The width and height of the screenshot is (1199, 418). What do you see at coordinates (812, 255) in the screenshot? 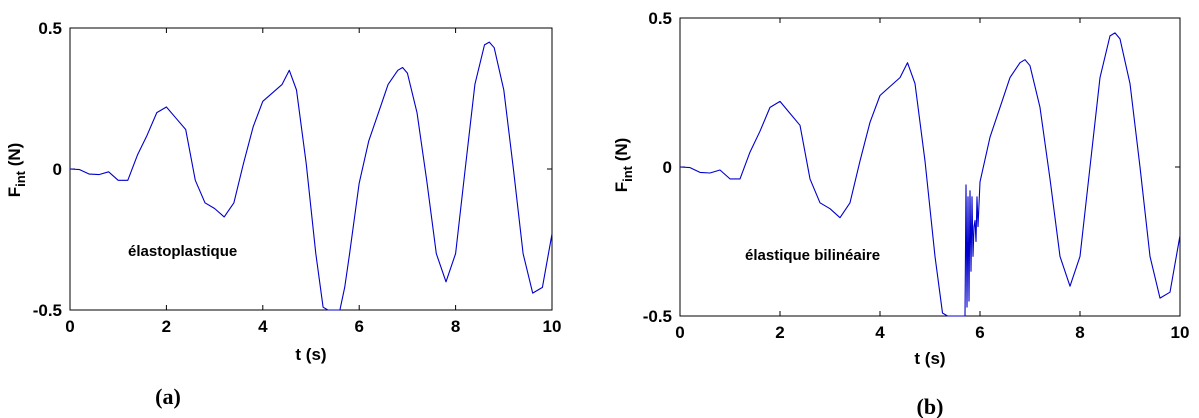
I see `annotation-label: élastique bilinéaire` at bounding box center [812, 255].